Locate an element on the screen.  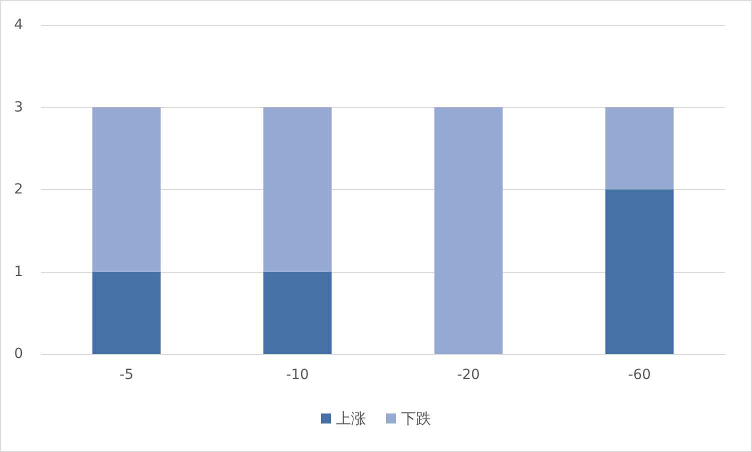
x-tick-label: -5 is located at coordinates (127, 375).